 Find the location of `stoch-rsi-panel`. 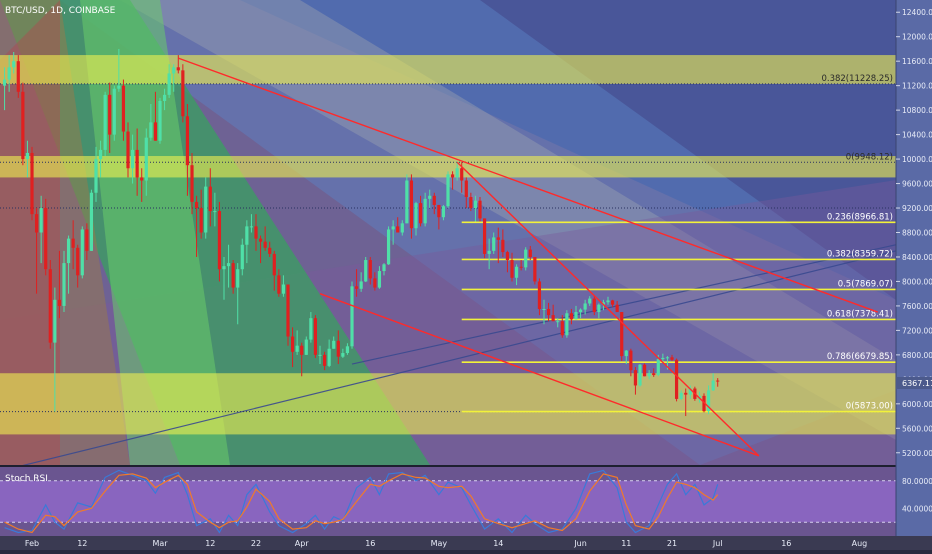

stoch-rsi-panel is located at coordinates (448, 501).